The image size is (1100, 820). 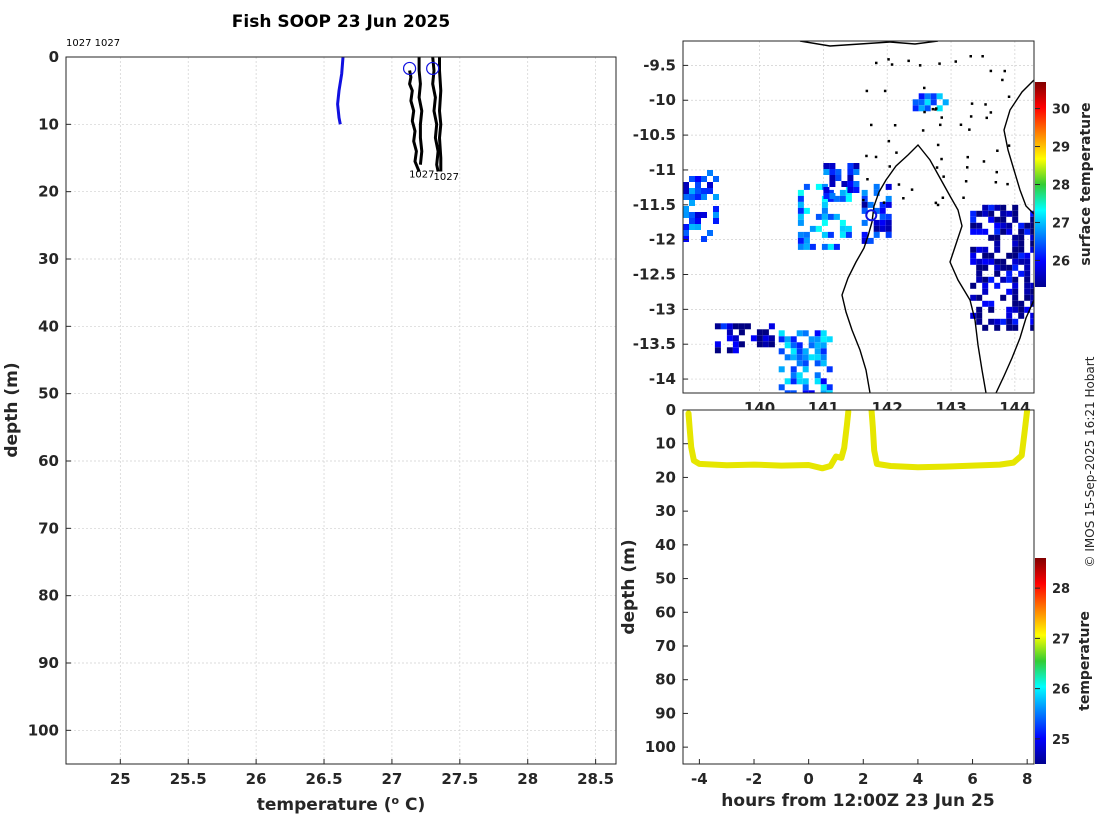 What do you see at coordinates (48, 124) in the screenshot?
I see `y-tick-label: 10` at bounding box center [48, 124].